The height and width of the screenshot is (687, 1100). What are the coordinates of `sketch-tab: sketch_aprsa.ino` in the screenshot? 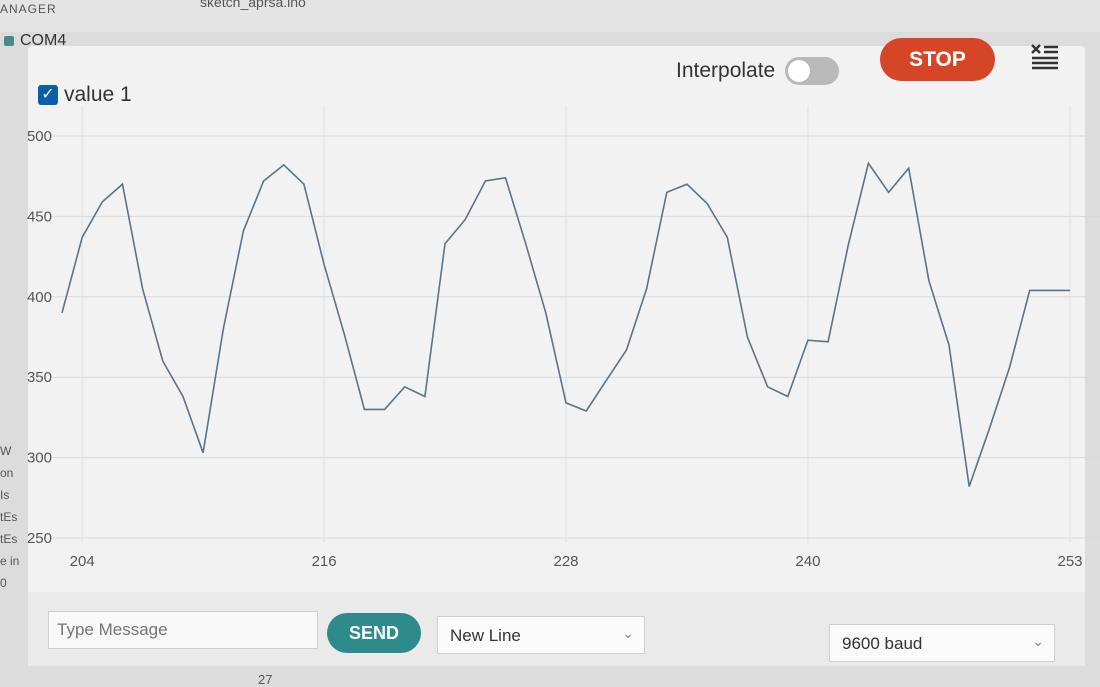 It's located at (253, 5).